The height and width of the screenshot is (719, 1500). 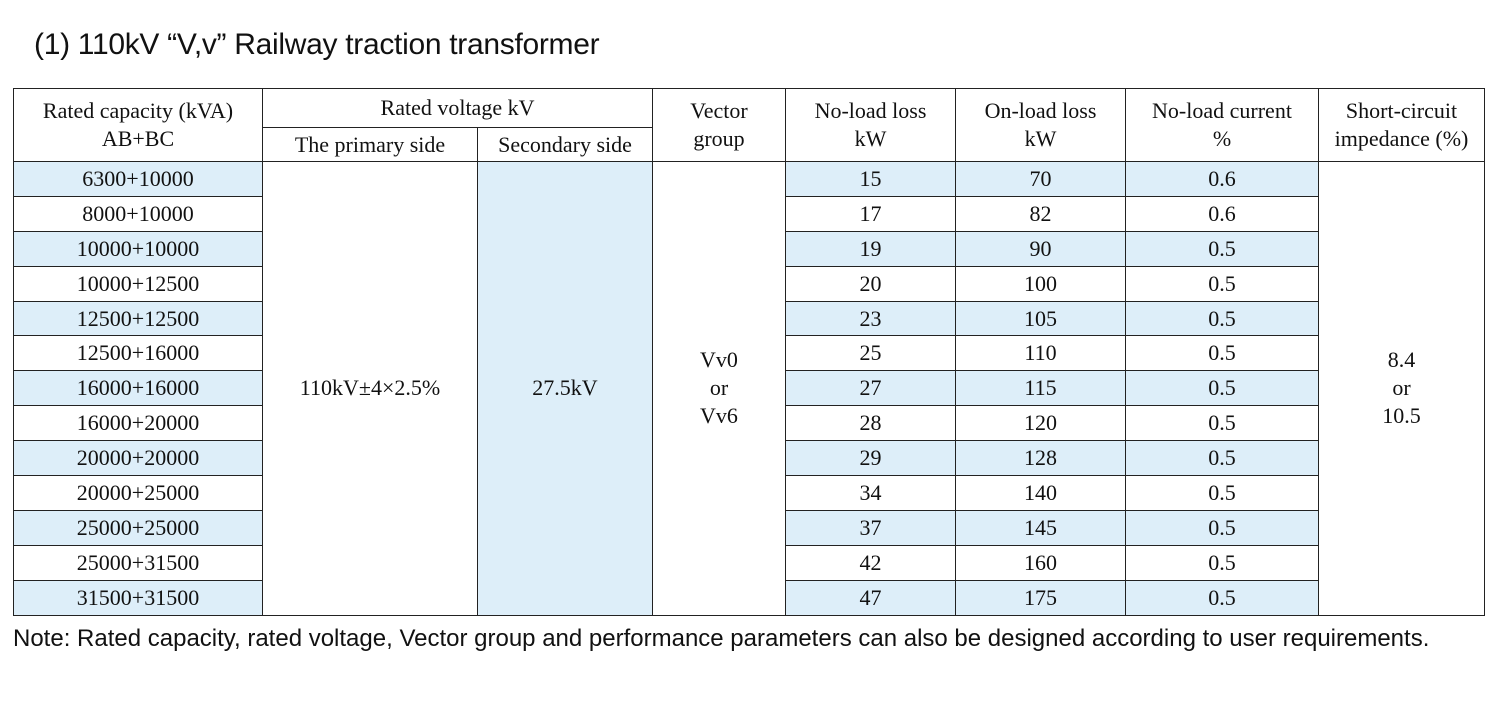 I want to click on table-row: 8000+10000 17 82 0.6, so click(x=749, y=213).